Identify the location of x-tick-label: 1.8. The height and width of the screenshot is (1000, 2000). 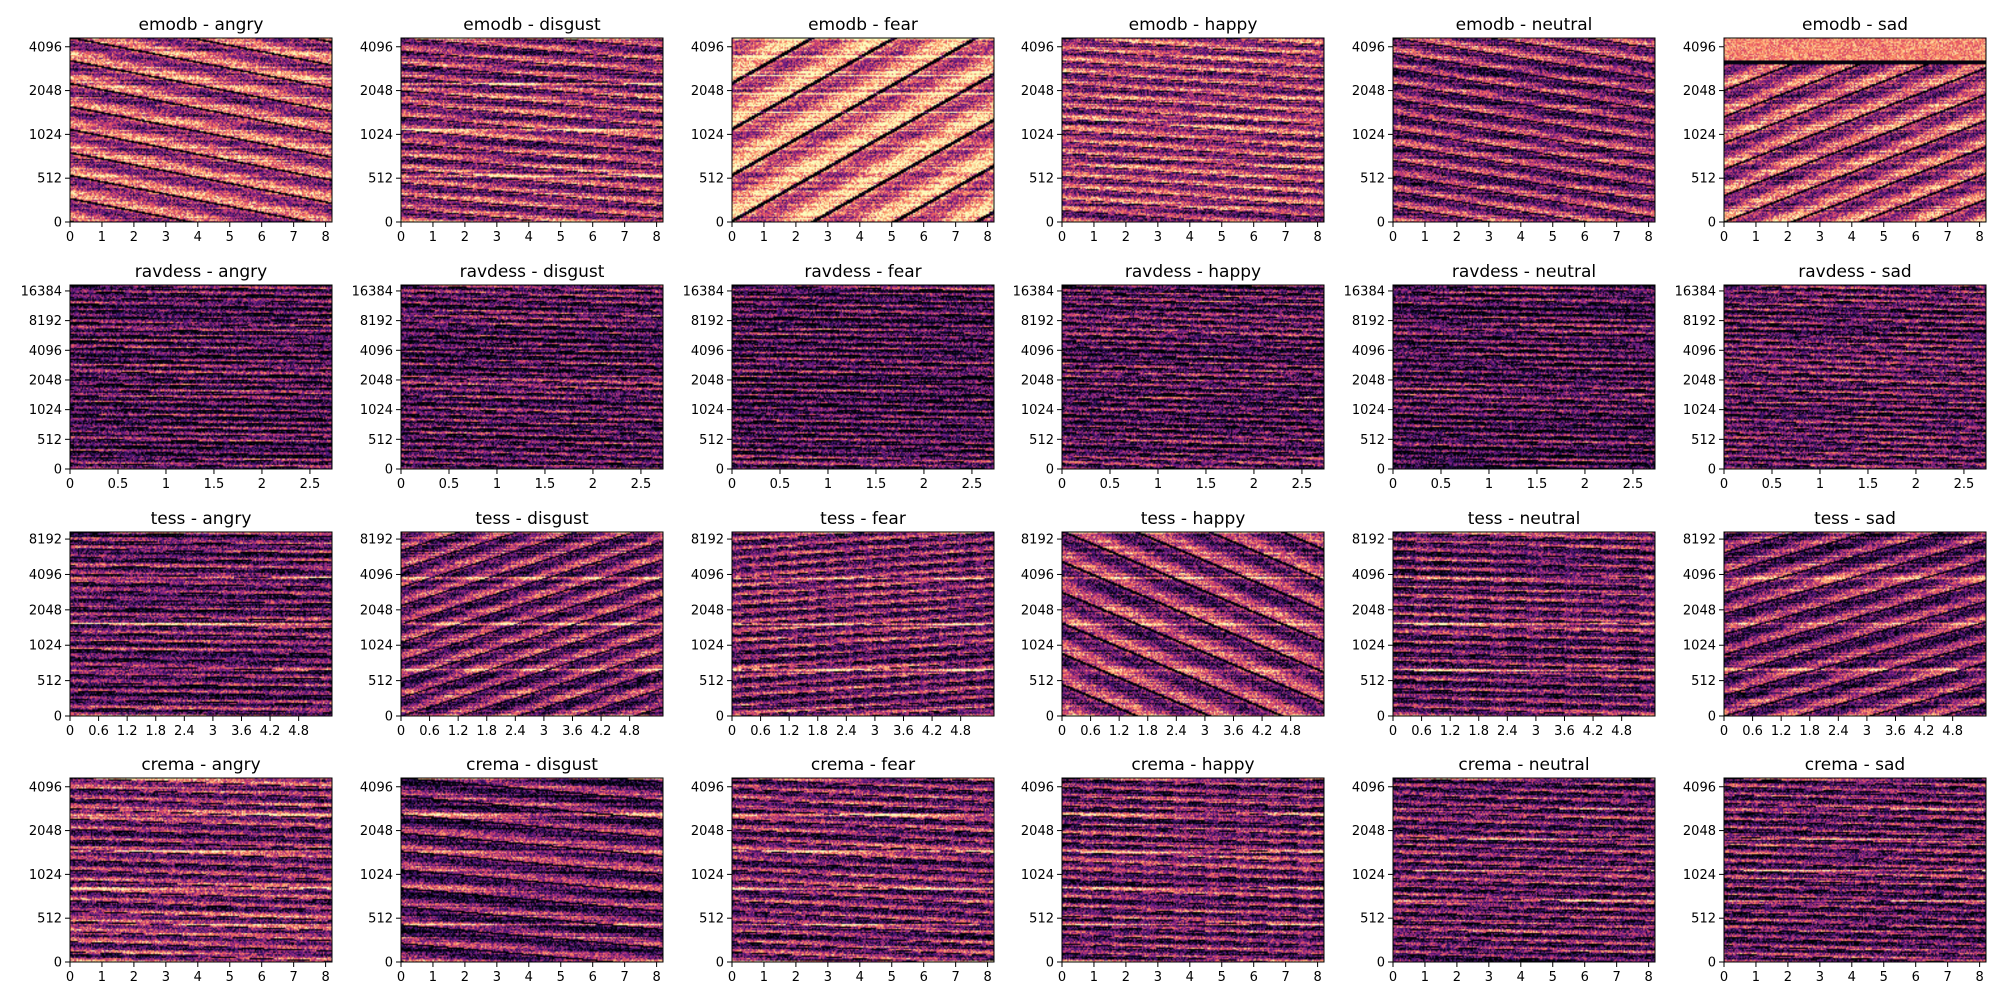
(1147, 731).